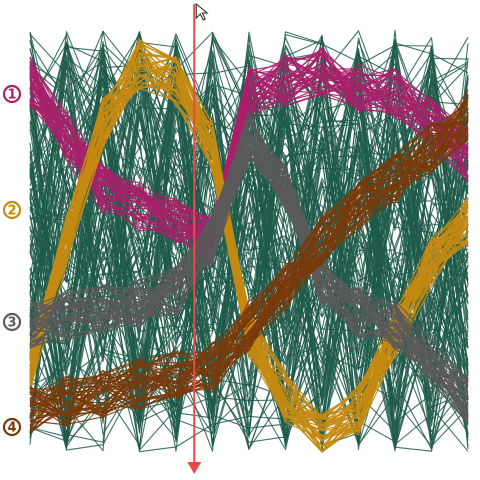 This screenshot has height=480, width=480. What do you see at coordinates (12, 260) in the screenshot?
I see `group-labels: 1 2 3 4` at bounding box center [12, 260].